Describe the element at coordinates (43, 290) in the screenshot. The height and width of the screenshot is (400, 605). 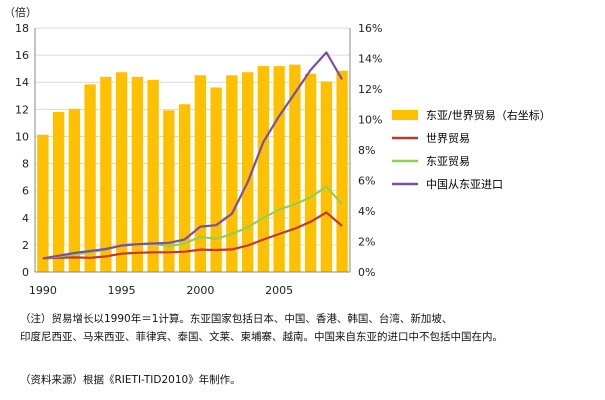
I see `x-tick-label: 1990` at that location.